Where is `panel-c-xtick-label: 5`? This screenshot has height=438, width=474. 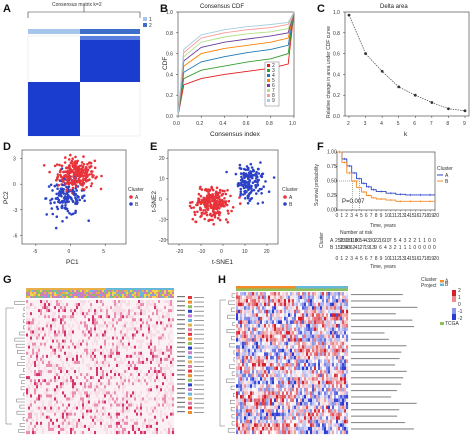 panel-c-xtick-label: 5 is located at coordinates (398, 124).